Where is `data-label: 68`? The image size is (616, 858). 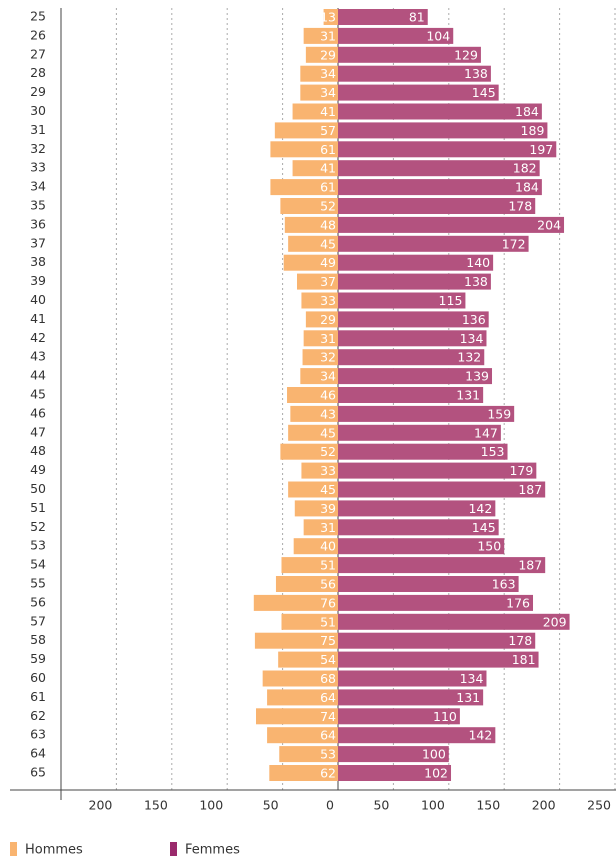 data-label: 68 is located at coordinates (328, 678).